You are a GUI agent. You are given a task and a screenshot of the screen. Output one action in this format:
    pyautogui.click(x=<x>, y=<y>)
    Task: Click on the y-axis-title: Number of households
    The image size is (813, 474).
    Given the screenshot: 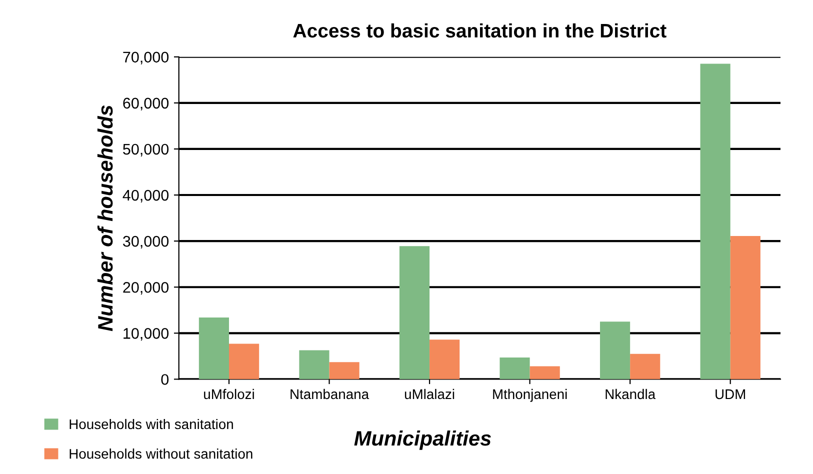 What is the action you would take?
    pyautogui.click(x=105, y=218)
    